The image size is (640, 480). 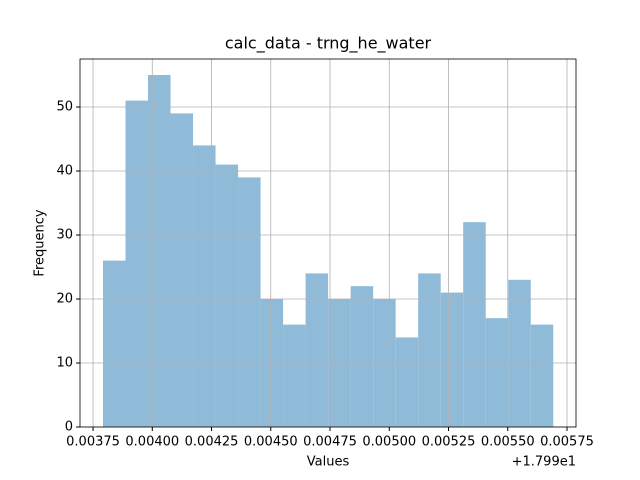 What do you see at coordinates (389, 442) in the screenshot?
I see `x-tick-label: 0.00500` at bounding box center [389, 442].